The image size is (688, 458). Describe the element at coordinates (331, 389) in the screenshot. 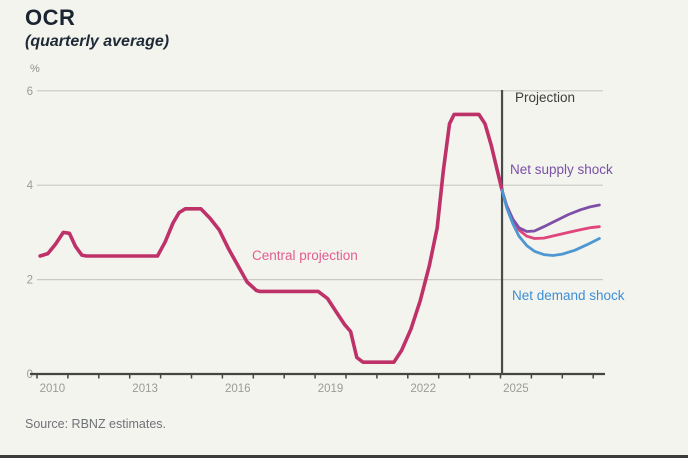

I see `x-tick-label: 2019` at that location.